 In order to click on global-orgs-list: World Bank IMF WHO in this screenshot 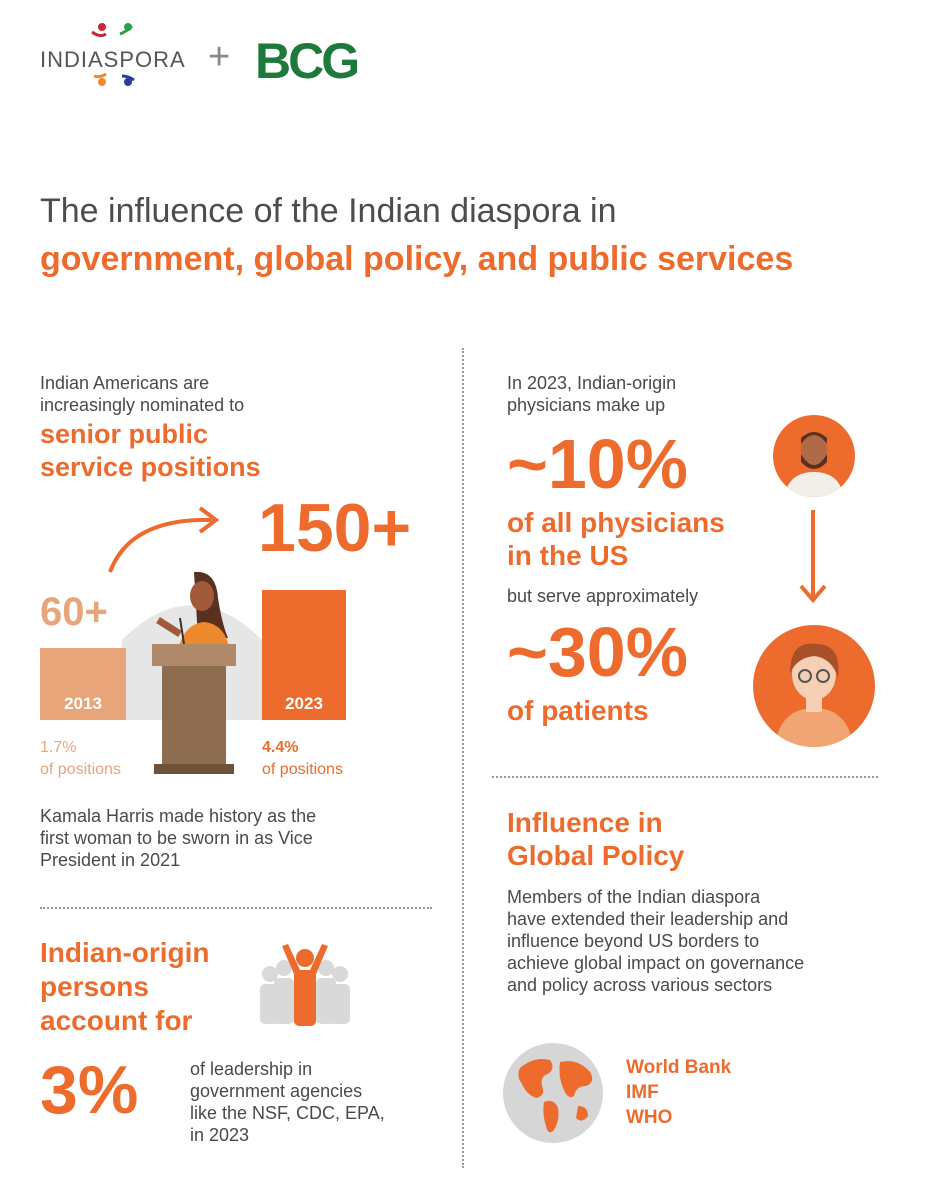, I will do `click(678, 1092)`.